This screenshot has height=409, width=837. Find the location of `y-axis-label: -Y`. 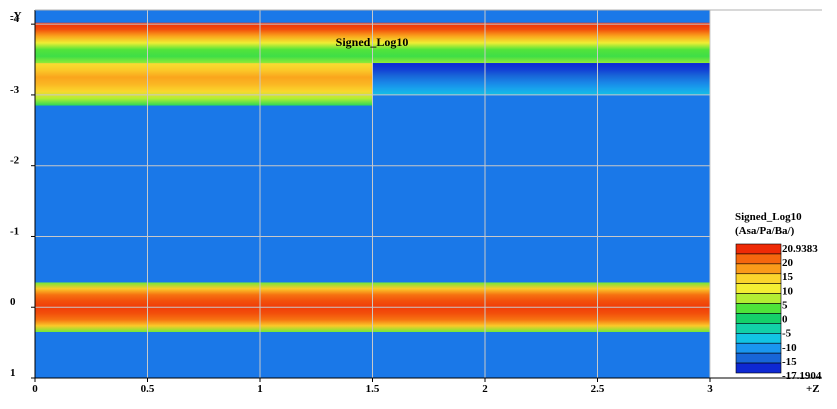

y-axis-label: -Y is located at coordinates (16, 16).